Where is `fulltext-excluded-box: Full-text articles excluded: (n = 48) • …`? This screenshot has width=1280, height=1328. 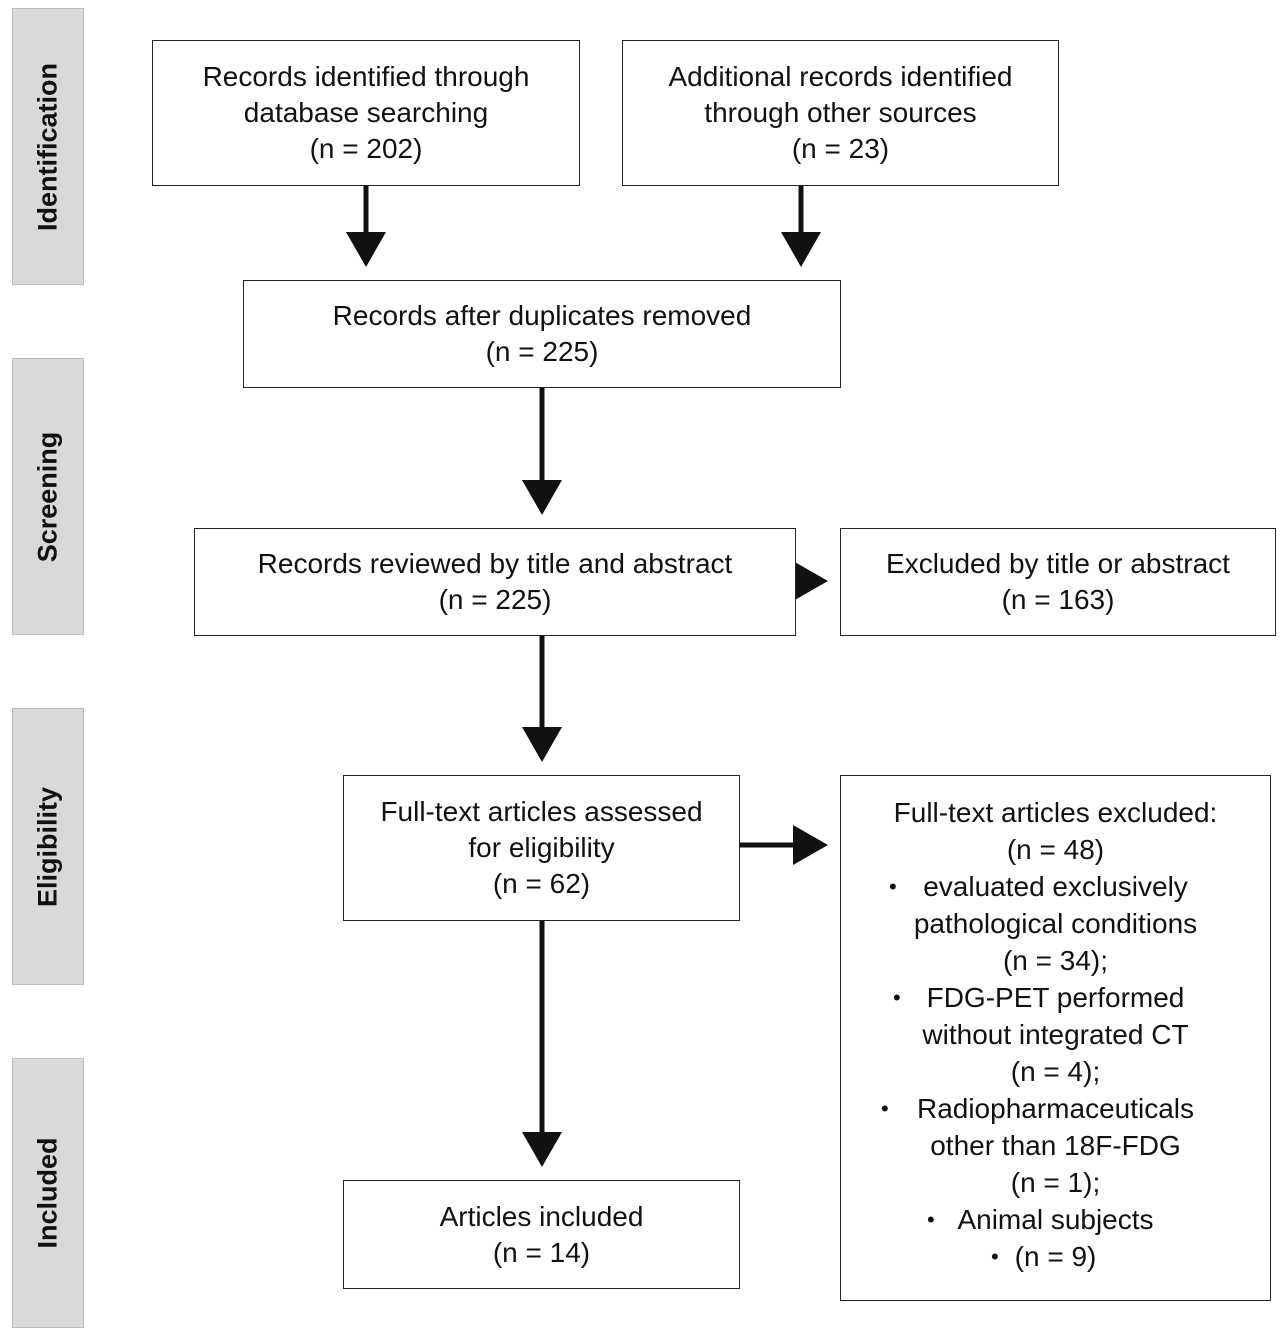 fulltext-excluded-box: Full-text articles excluded: (n = 48) • … is located at coordinates (1055, 1038).